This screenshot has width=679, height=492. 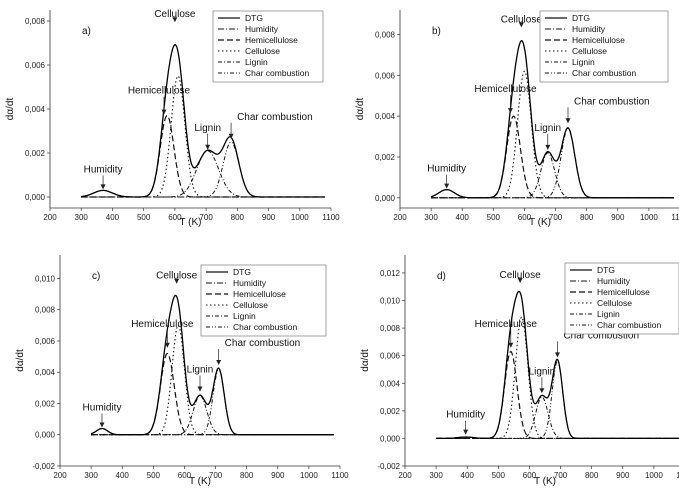 What do you see at coordinates (43, 466) in the screenshot?
I see `y-tick-label: -0,002` at bounding box center [43, 466].